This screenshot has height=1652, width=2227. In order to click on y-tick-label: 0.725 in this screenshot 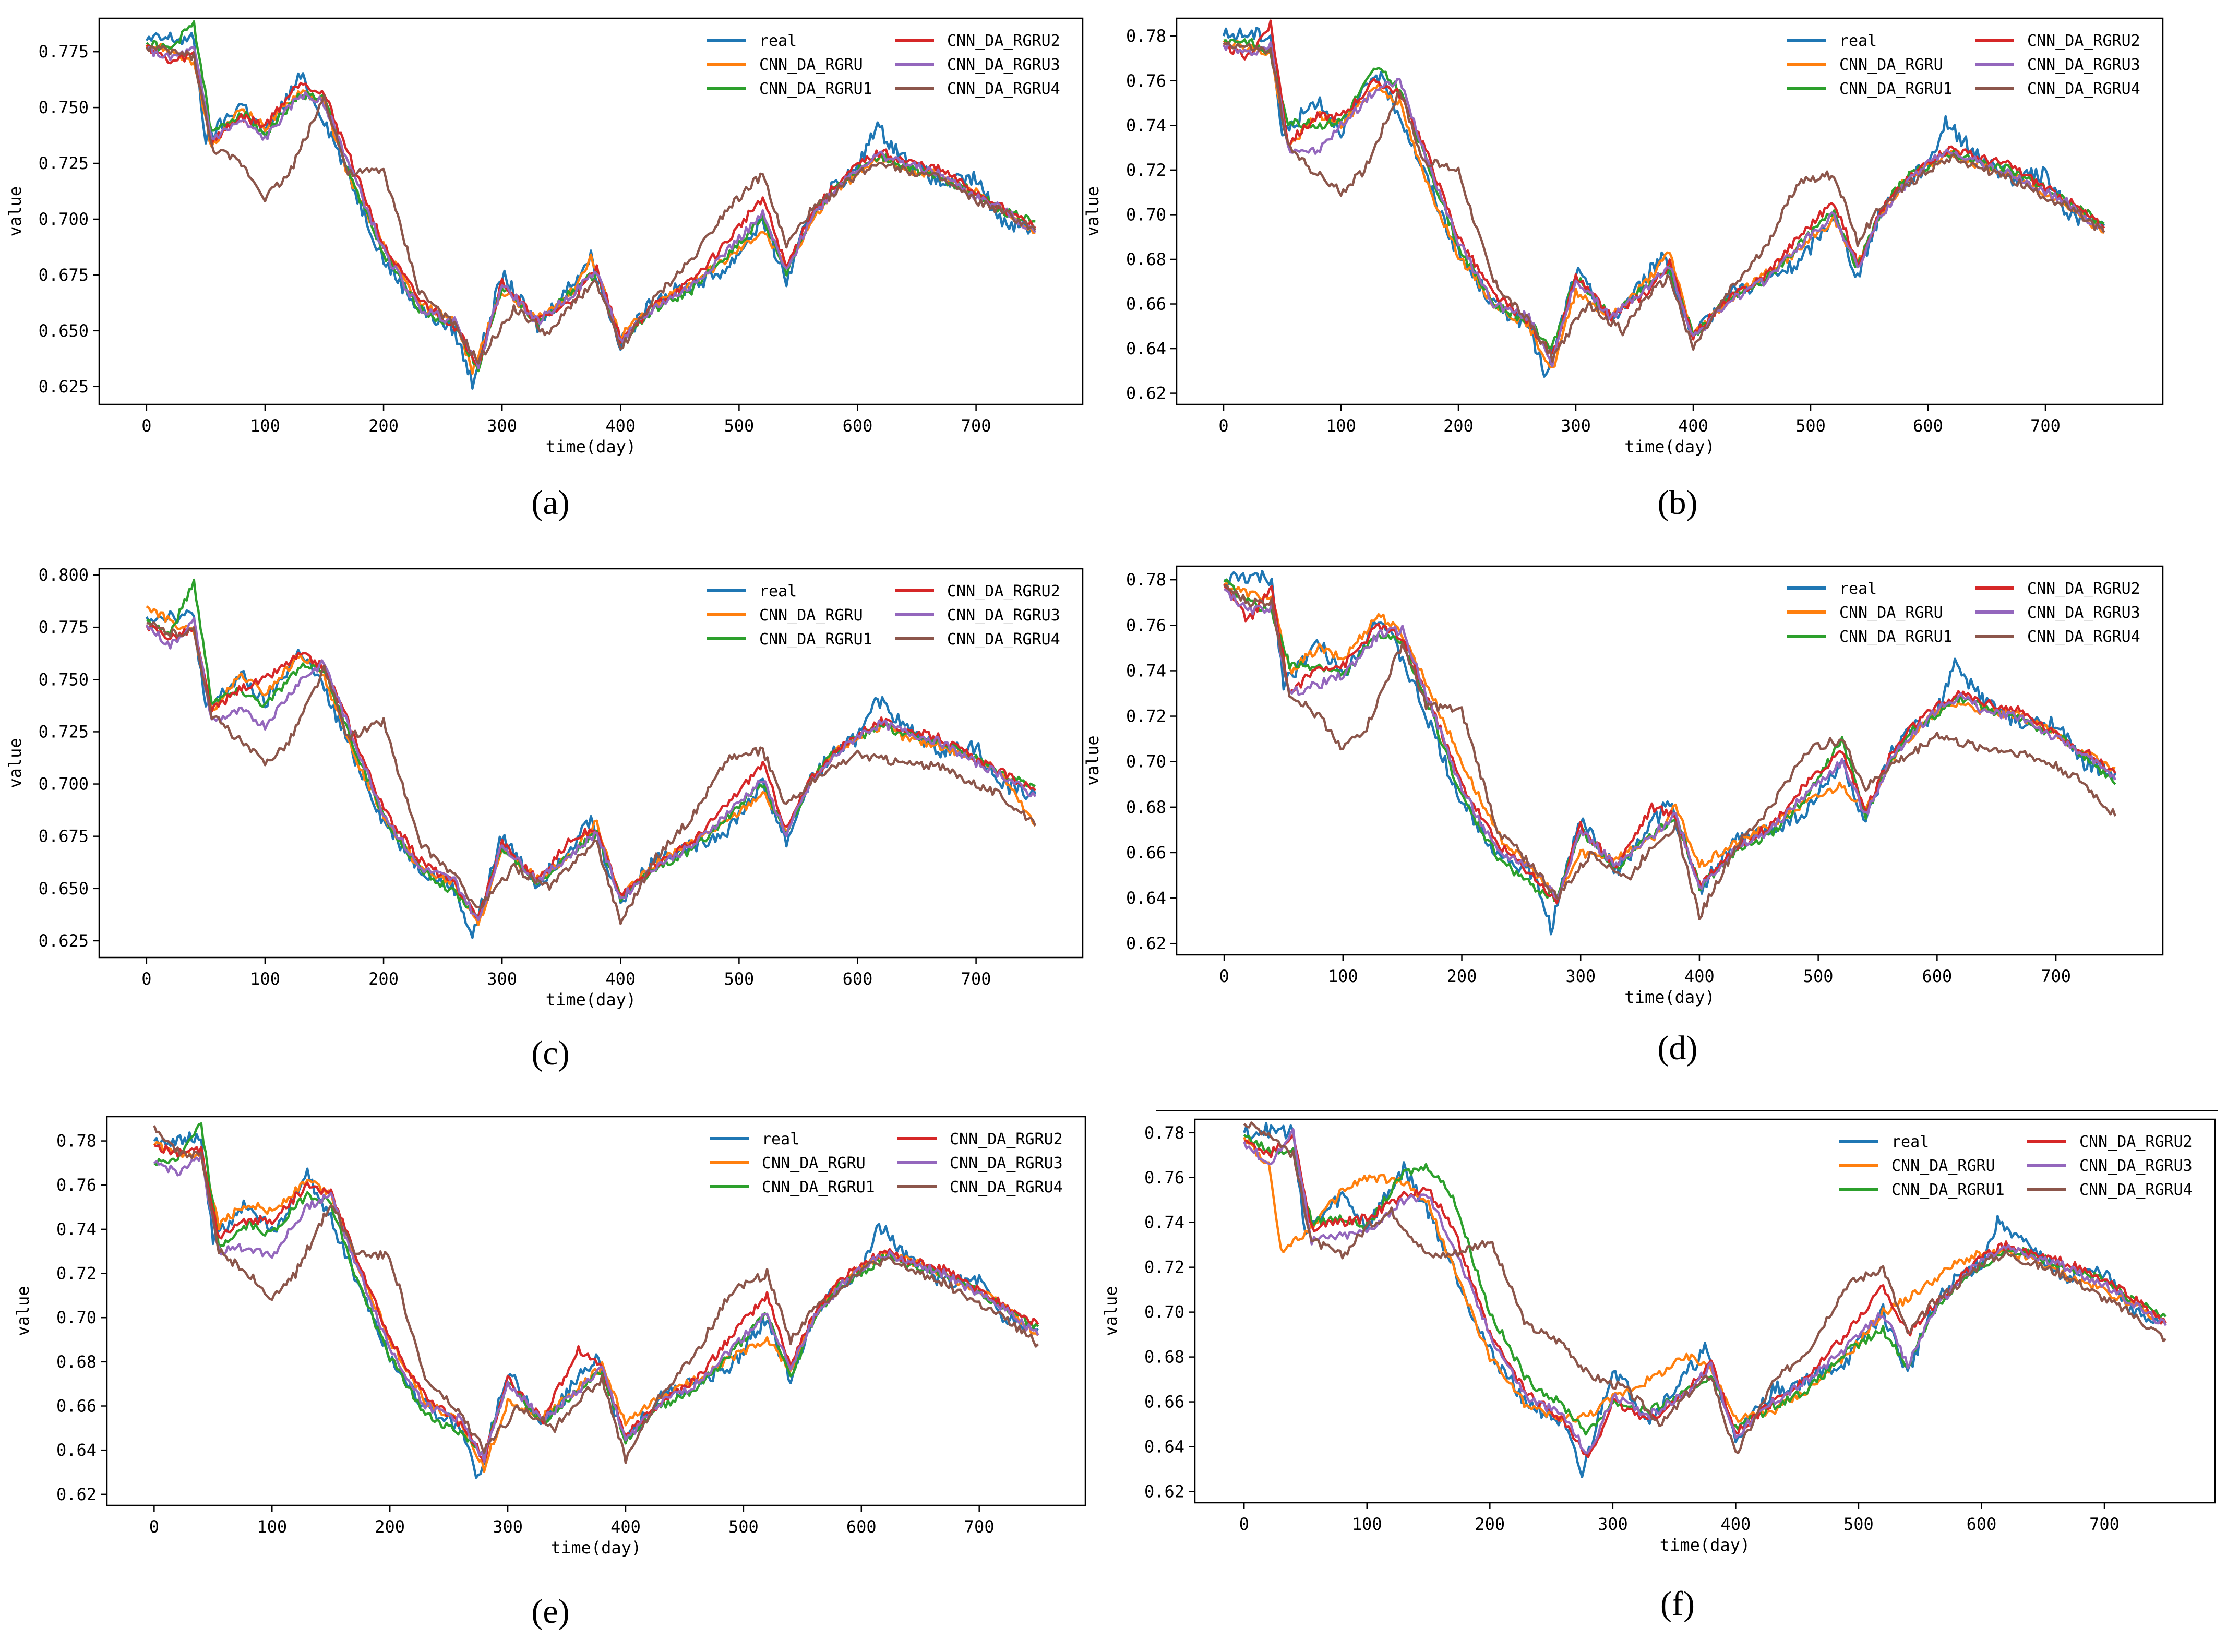, I will do `click(64, 731)`.